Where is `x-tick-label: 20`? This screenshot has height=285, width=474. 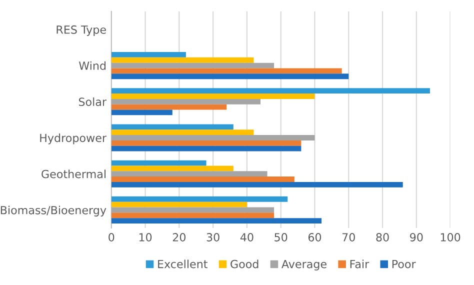
x-tick-label: 20 is located at coordinates (179, 237).